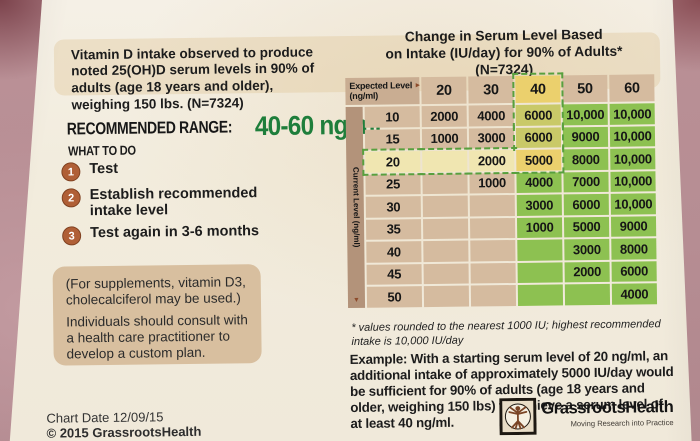 The image size is (700, 441). Describe the element at coordinates (393, 207) in the screenshot. I see `row-label: 30` at that location.